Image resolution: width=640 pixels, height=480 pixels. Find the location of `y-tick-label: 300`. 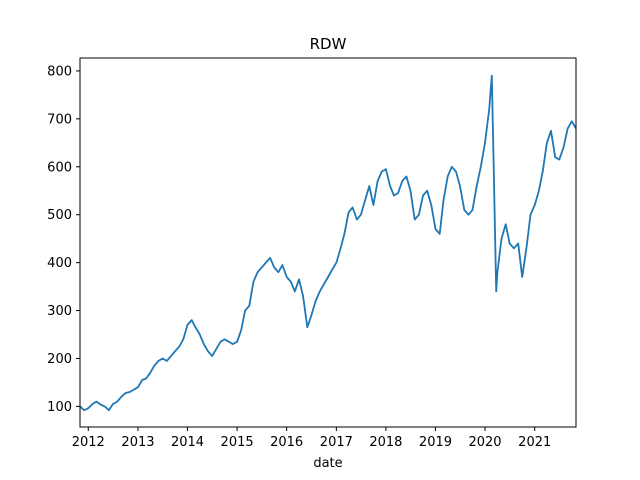

y-tick-label: 300 is located at coordinates (59, 311).